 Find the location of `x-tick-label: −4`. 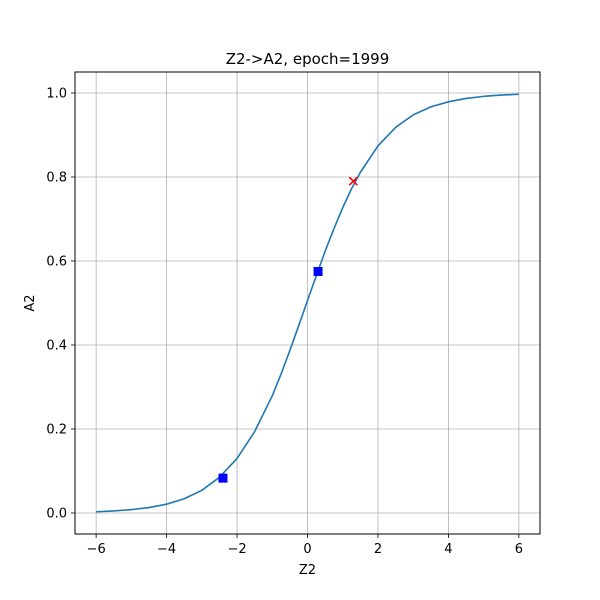

x-tick-label: −4 is located at coordinates (166, 549).